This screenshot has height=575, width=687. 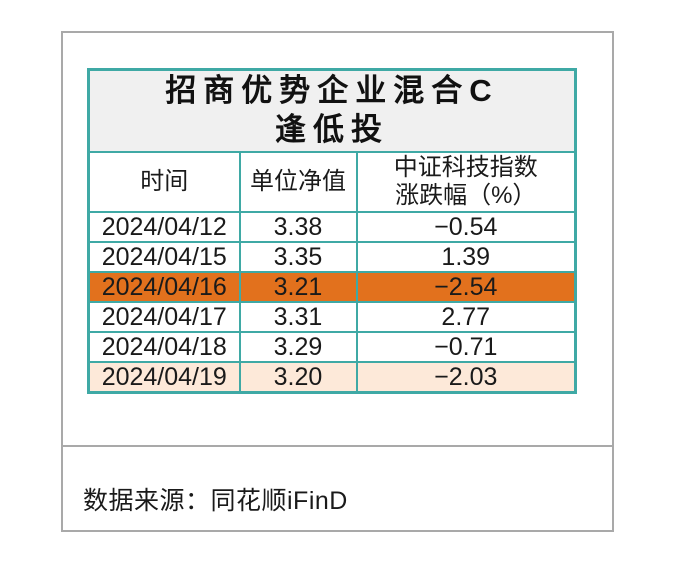 What do you see at coordinates (466, 257) in the screenshot?
I see `cell-index-change: 1.39` at bounding box center [466, 257].